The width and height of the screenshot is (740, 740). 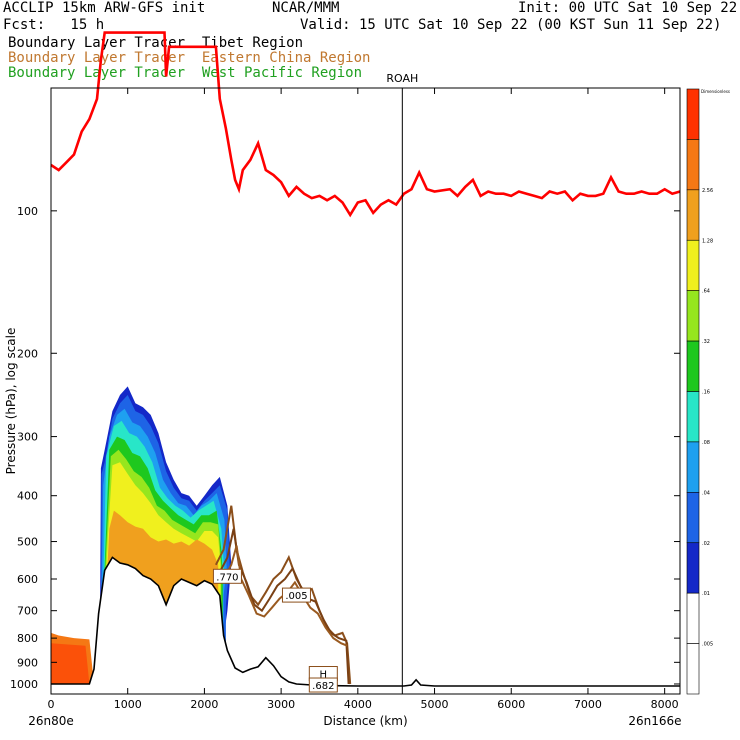 What do you see at coordinates (706, 342) in the screenshot?
I see `colorbar-level-6: .32` at bounding box center [706, 342].